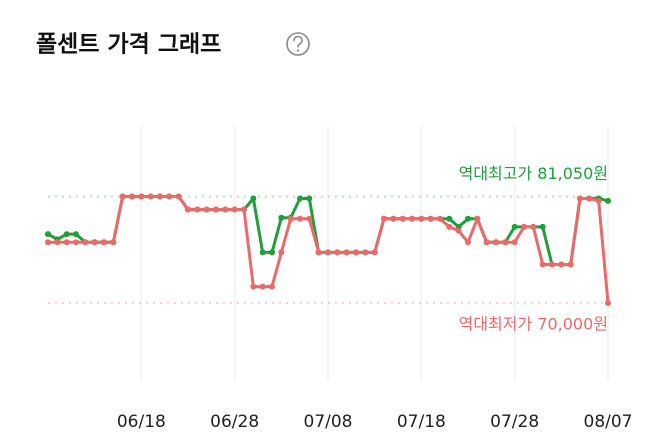 The height and width of the screenshot is (445, 666). Describe the element at coordinates (298, 50) in the screenshot. I see `help-dot` at that location.